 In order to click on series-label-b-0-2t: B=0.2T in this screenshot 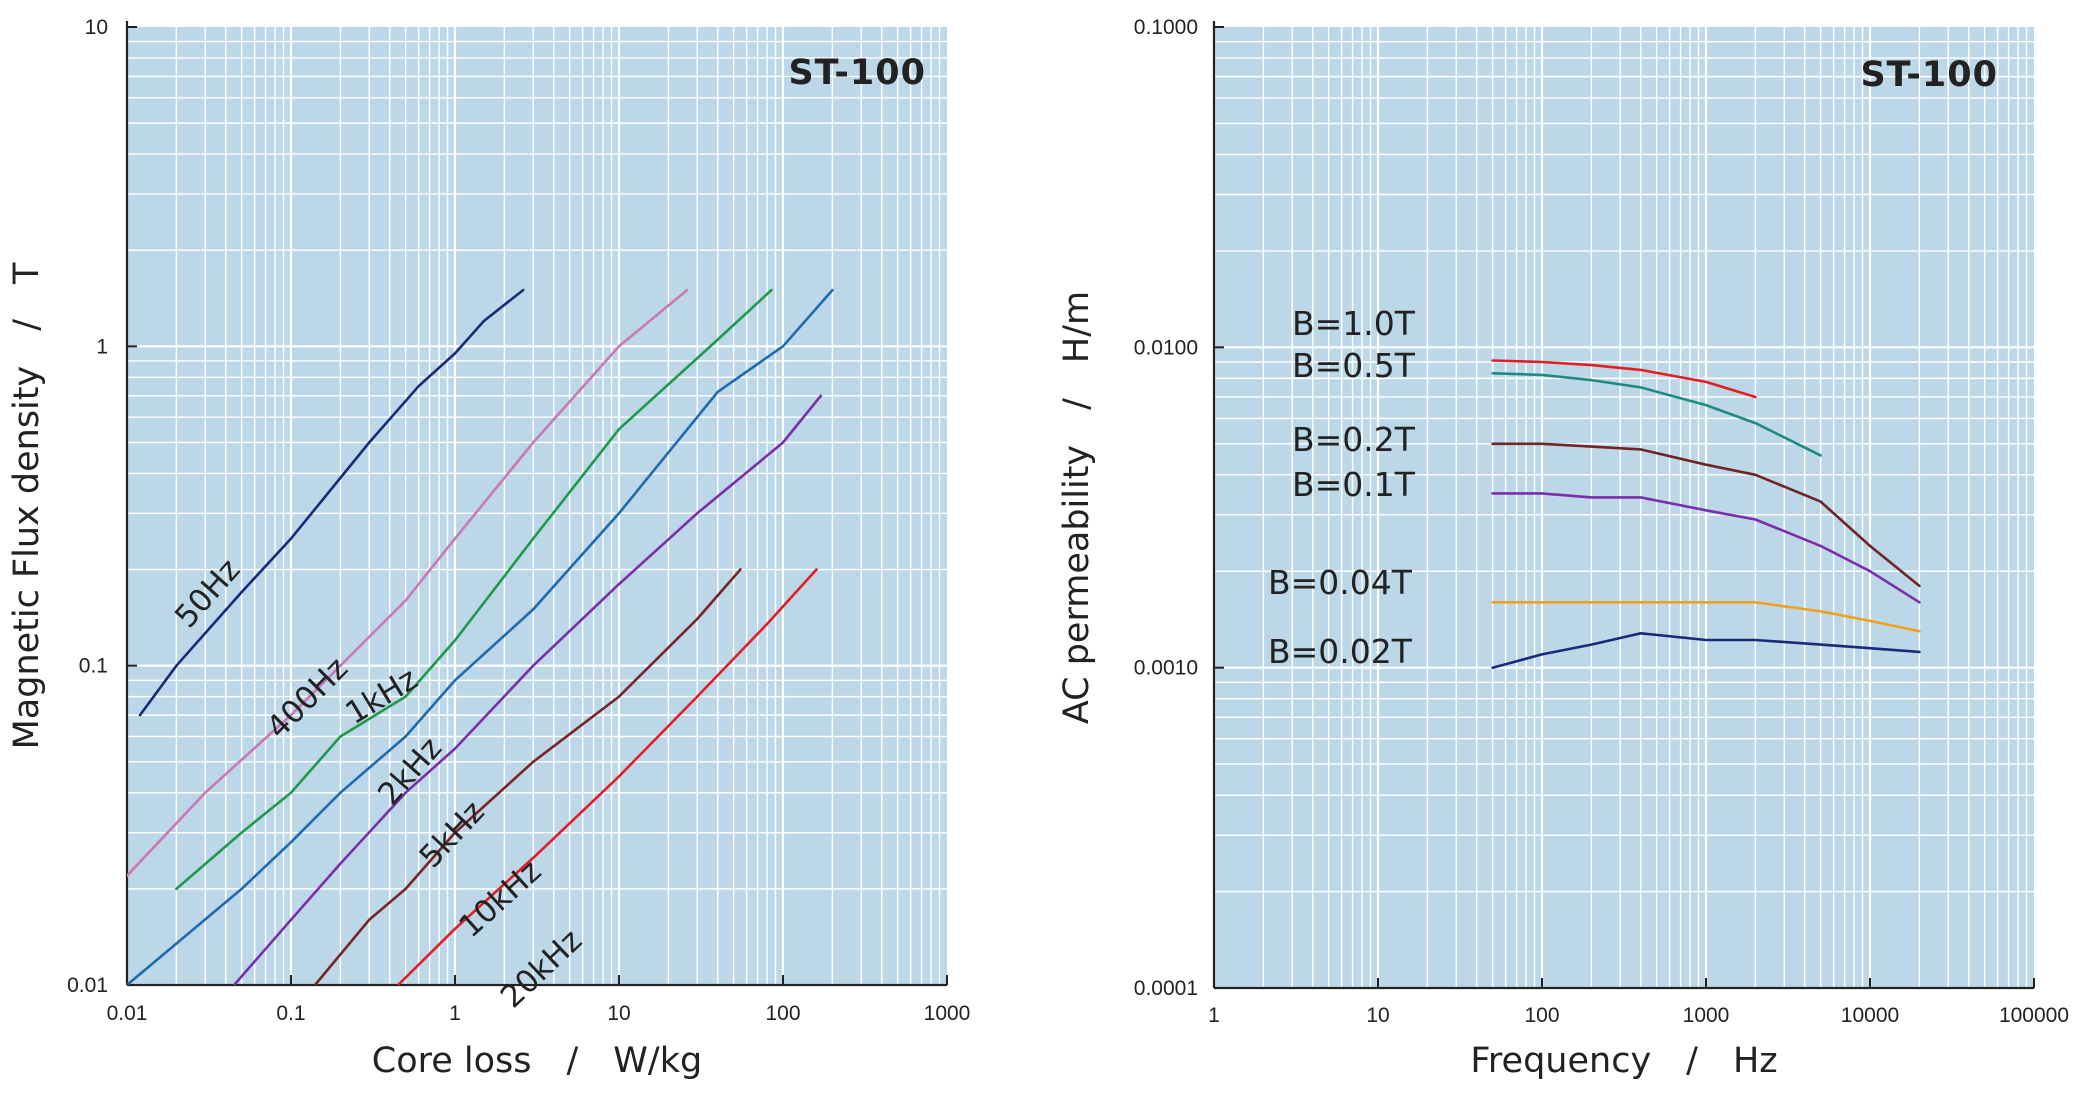, I will do `click(1354, 439)`.